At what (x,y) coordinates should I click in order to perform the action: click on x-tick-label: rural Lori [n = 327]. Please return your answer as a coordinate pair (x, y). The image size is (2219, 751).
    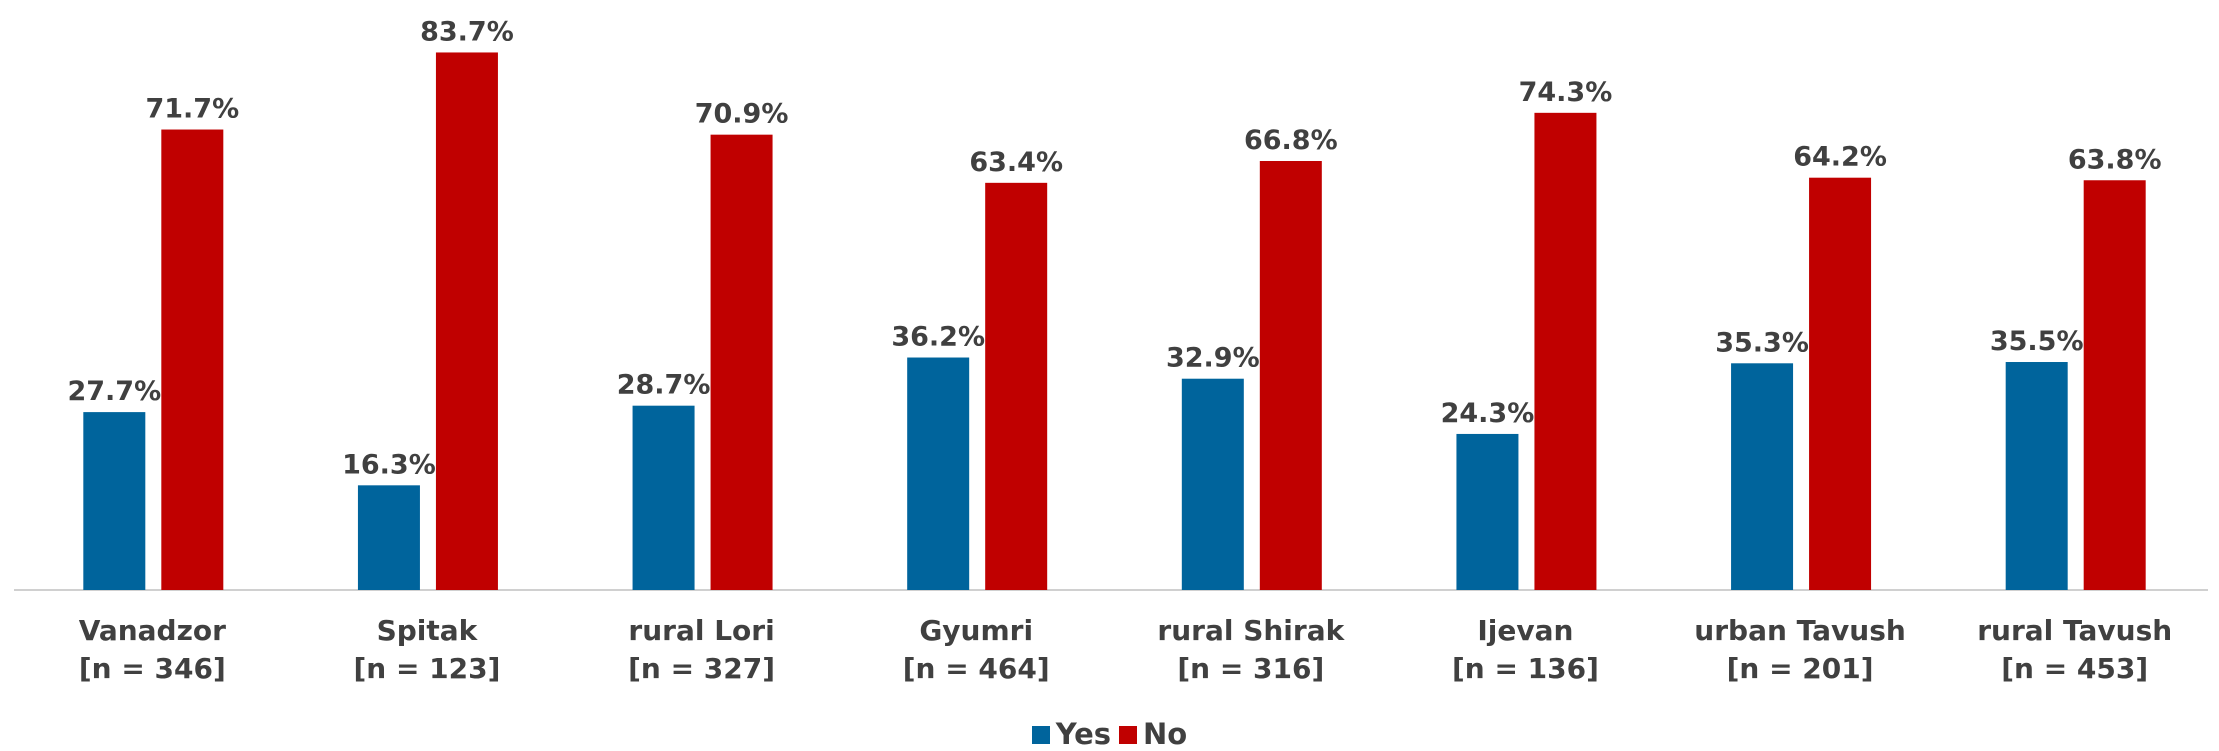
    Looking at the image, I should click on (702, 649).